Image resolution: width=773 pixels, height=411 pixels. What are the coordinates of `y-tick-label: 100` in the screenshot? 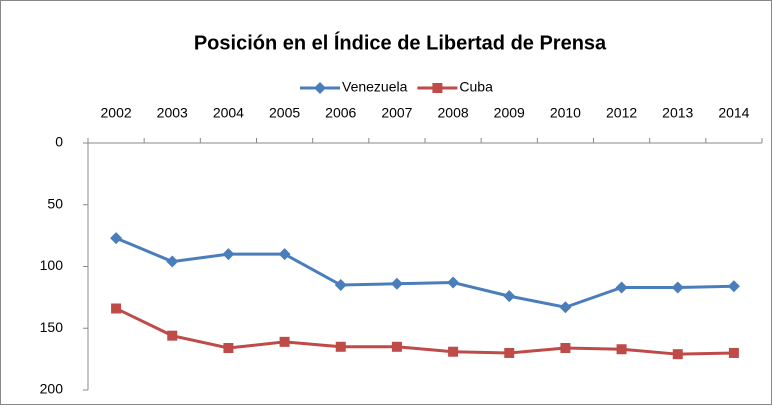 It's located at (52, 265).